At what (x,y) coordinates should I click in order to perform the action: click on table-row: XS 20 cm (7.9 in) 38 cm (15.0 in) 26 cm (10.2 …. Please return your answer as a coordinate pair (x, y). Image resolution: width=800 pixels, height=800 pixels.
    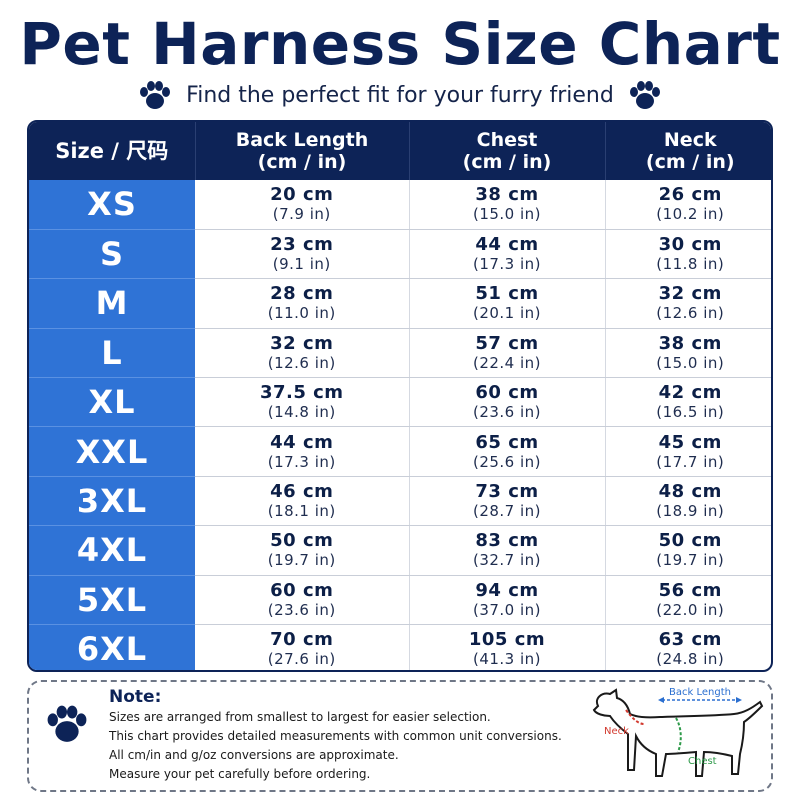
    Looking at the image, I should click on (400, 205).